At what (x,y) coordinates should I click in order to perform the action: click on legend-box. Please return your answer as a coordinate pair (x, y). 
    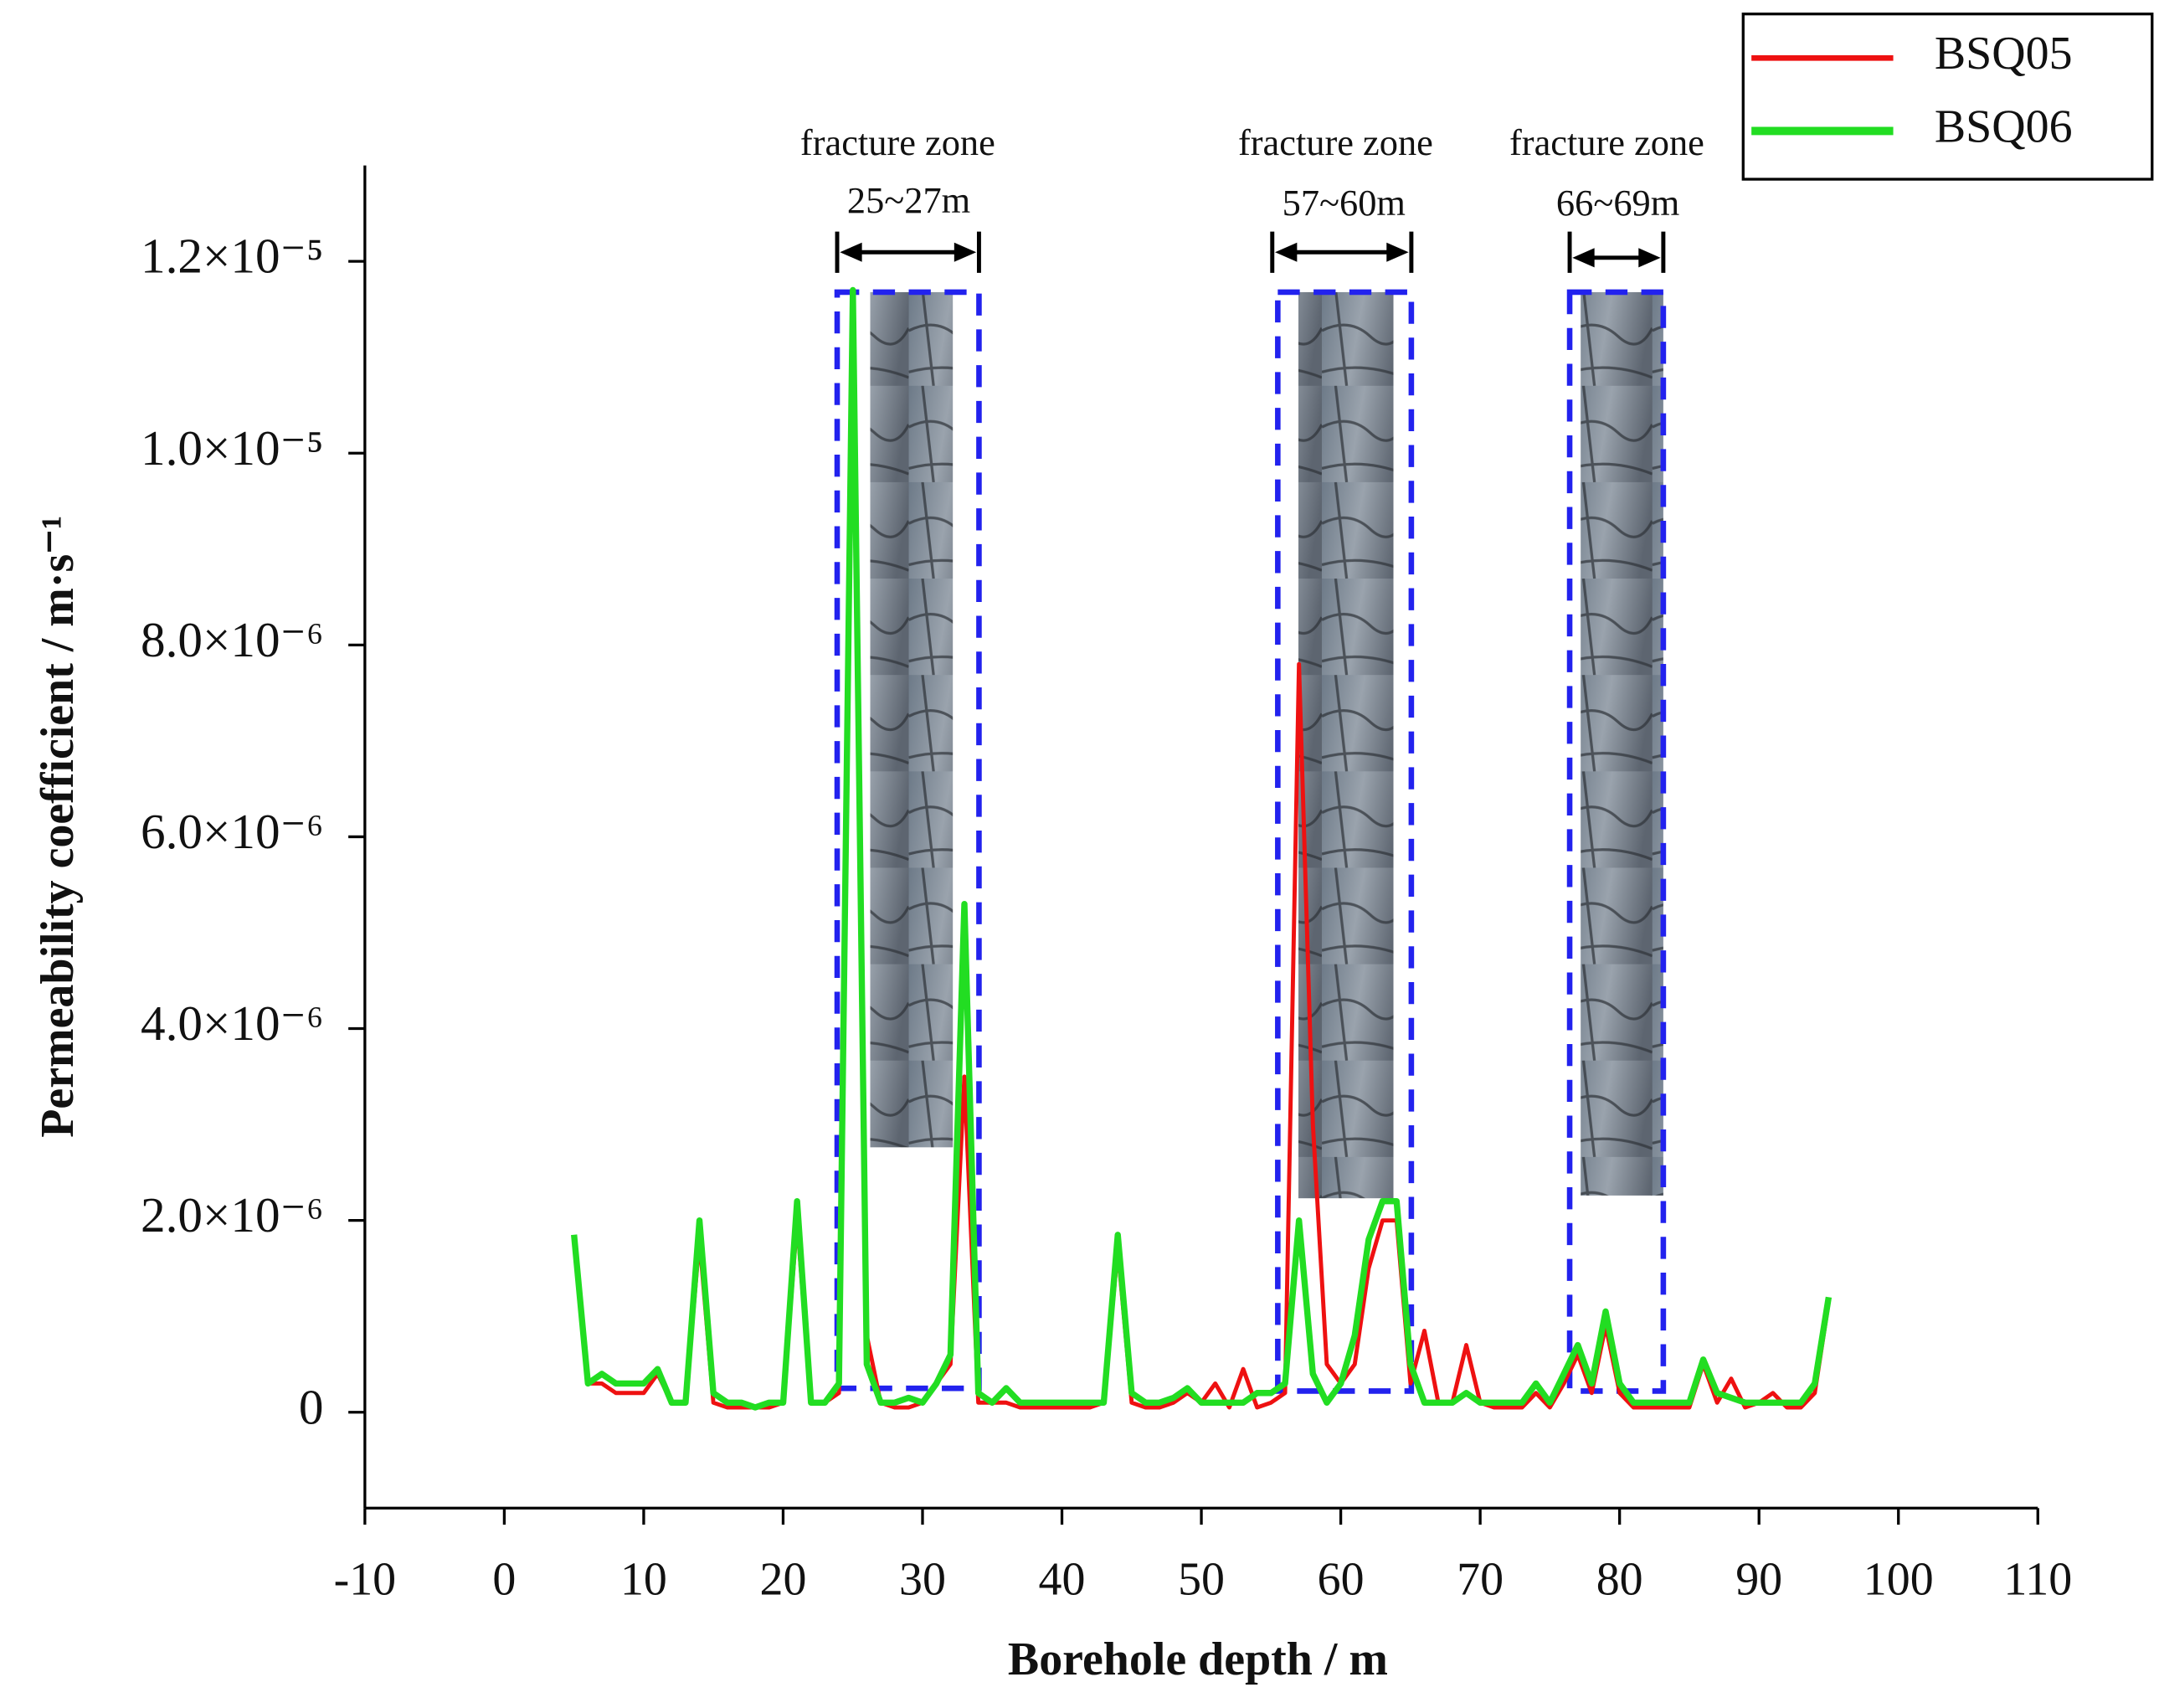
    Looking at the image, I should click on (1947, 97).